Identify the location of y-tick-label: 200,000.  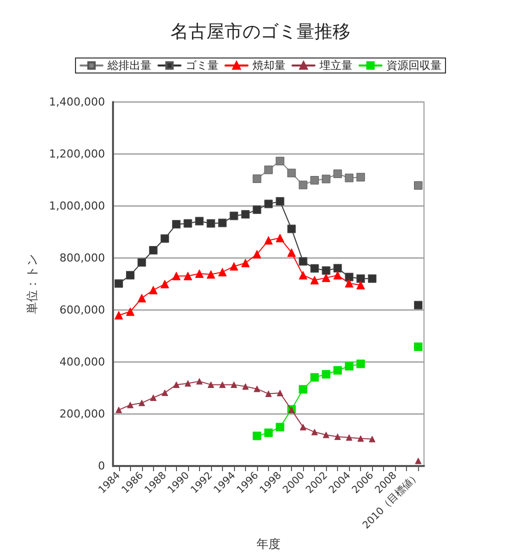
(82, 414).